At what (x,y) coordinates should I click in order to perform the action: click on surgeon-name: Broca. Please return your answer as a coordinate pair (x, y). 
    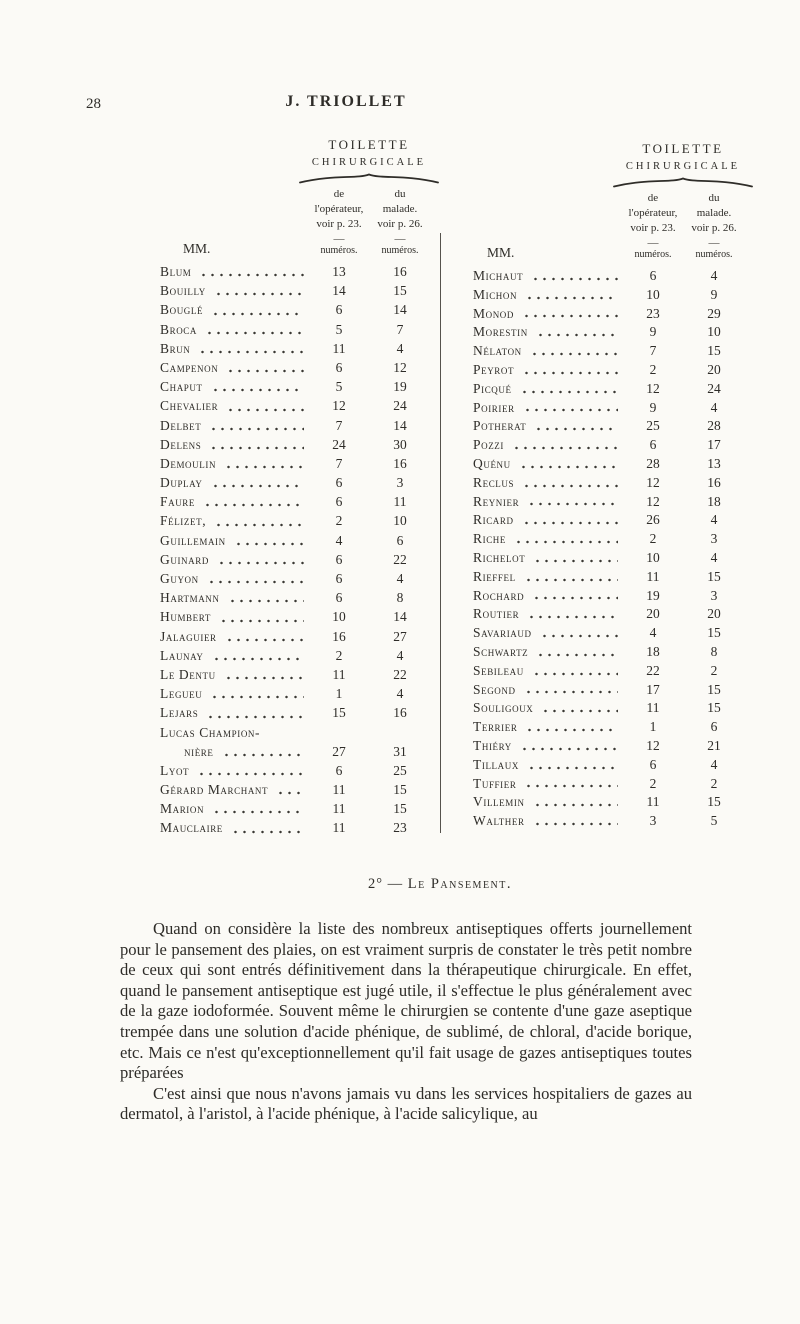
    Looking at the image, I should click on (179, 329).